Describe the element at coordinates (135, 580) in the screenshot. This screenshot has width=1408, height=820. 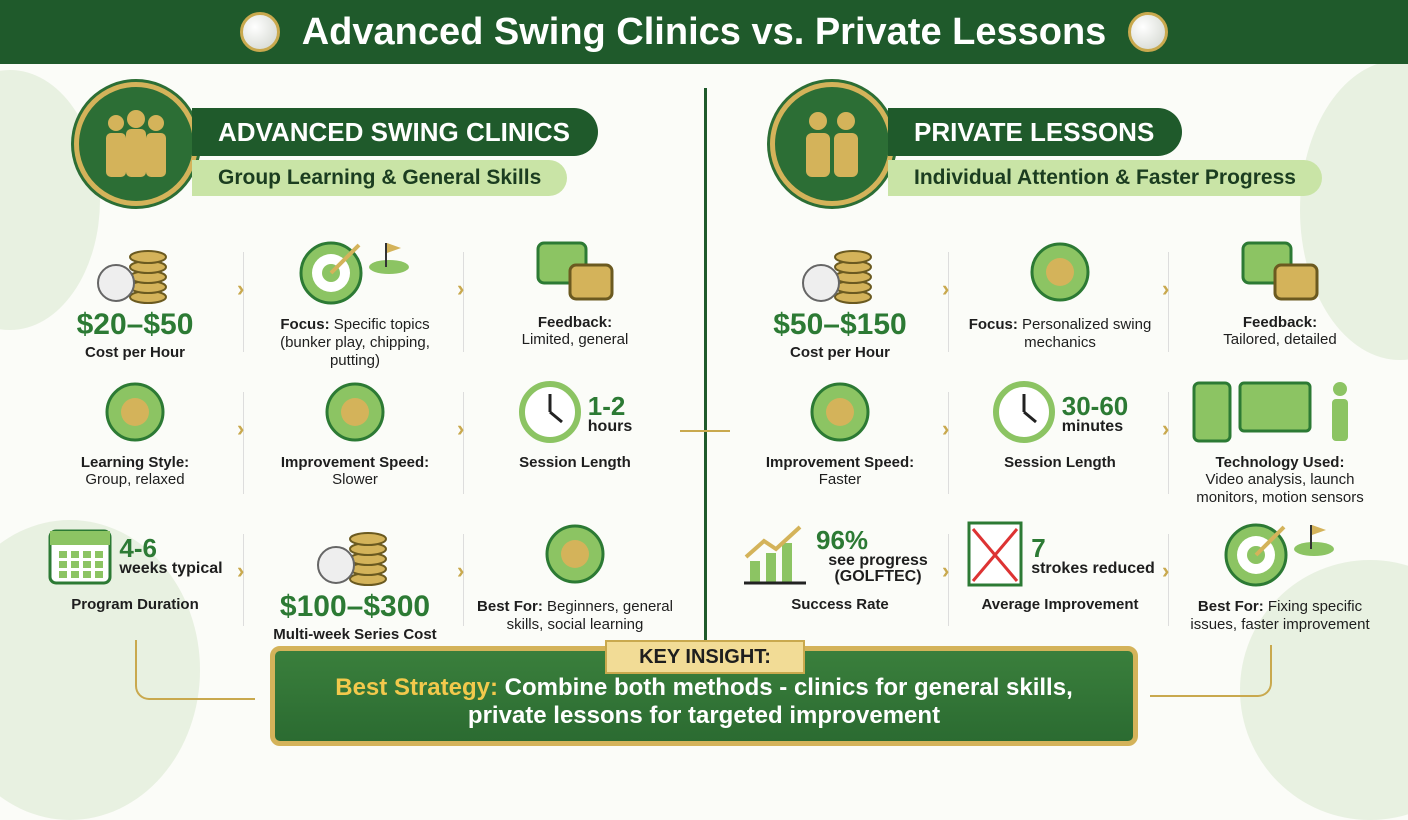
I see `info-card: 4-6 weeks typical Program Duration` at that location.